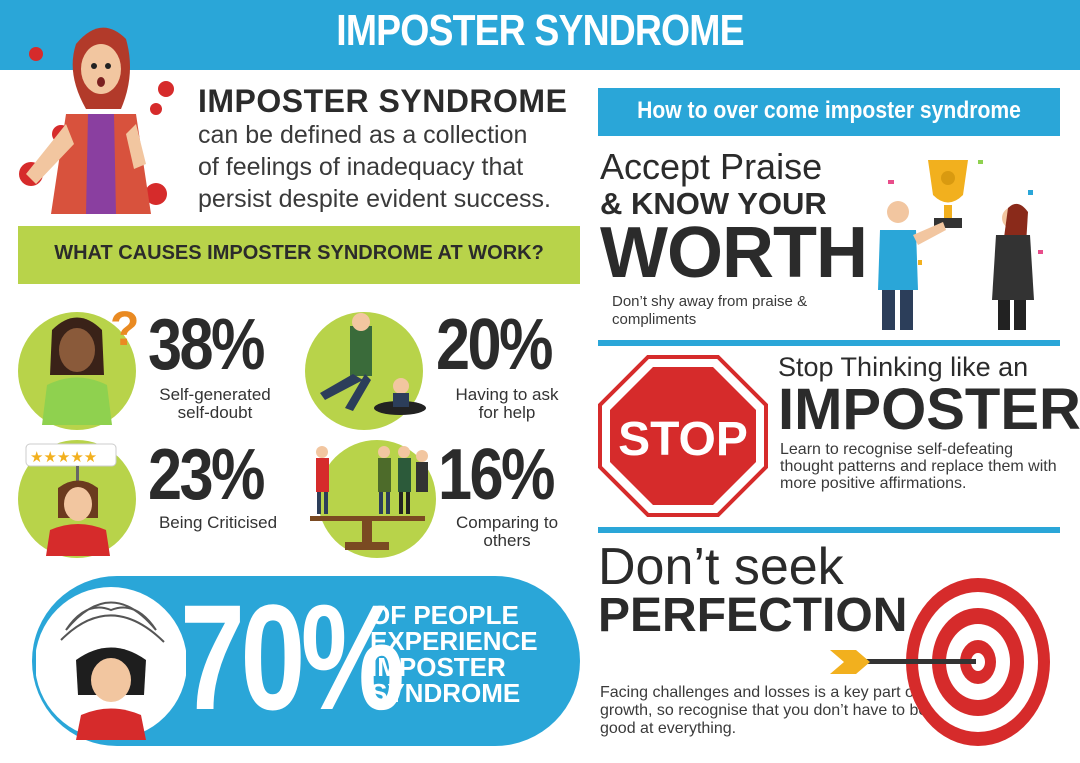 This screenshot has width=1080, height=763. What do you see at coordinates (369, 498) in the screenshot?
I see `comparison-scale-icon` at bounding box center [369, 498].